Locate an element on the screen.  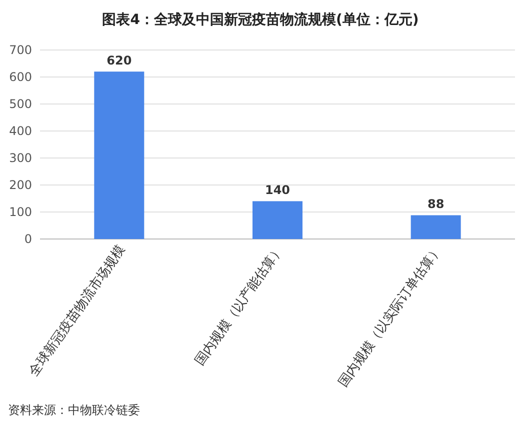
y-tick-label: 300 is located at coordinates (20, 158).